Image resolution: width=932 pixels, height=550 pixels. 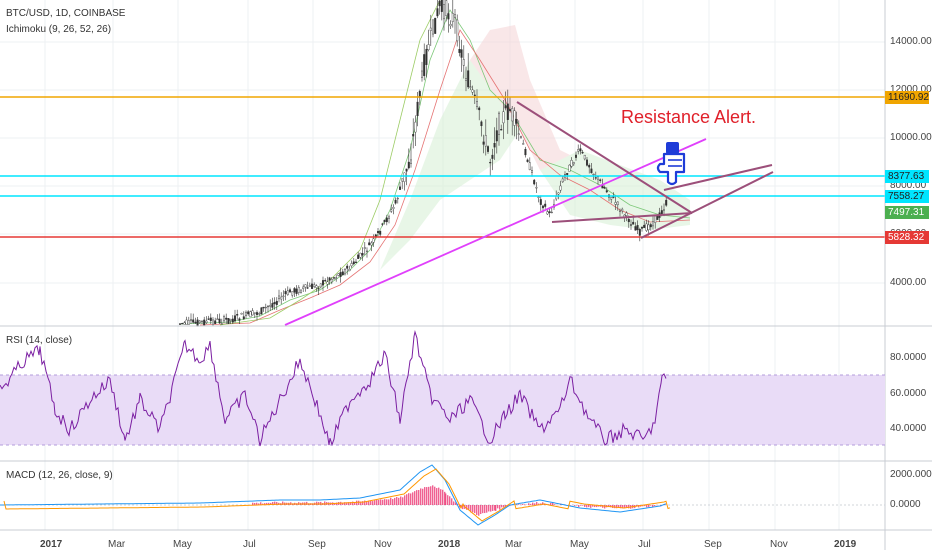 What do you see at coordinates (39, 340) in the screenshot?
I see `rsi-label: RSI (14, close)` at bounding box center [39, 340].